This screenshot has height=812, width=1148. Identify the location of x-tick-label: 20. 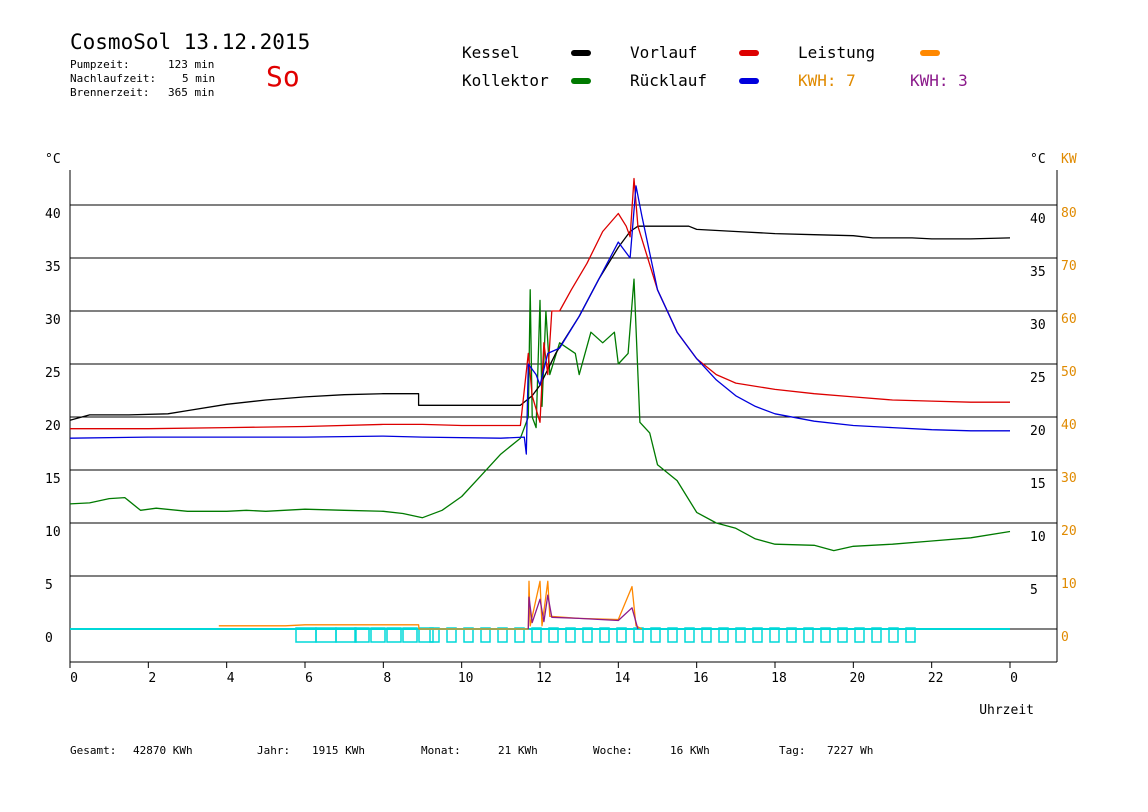
(858, 678).